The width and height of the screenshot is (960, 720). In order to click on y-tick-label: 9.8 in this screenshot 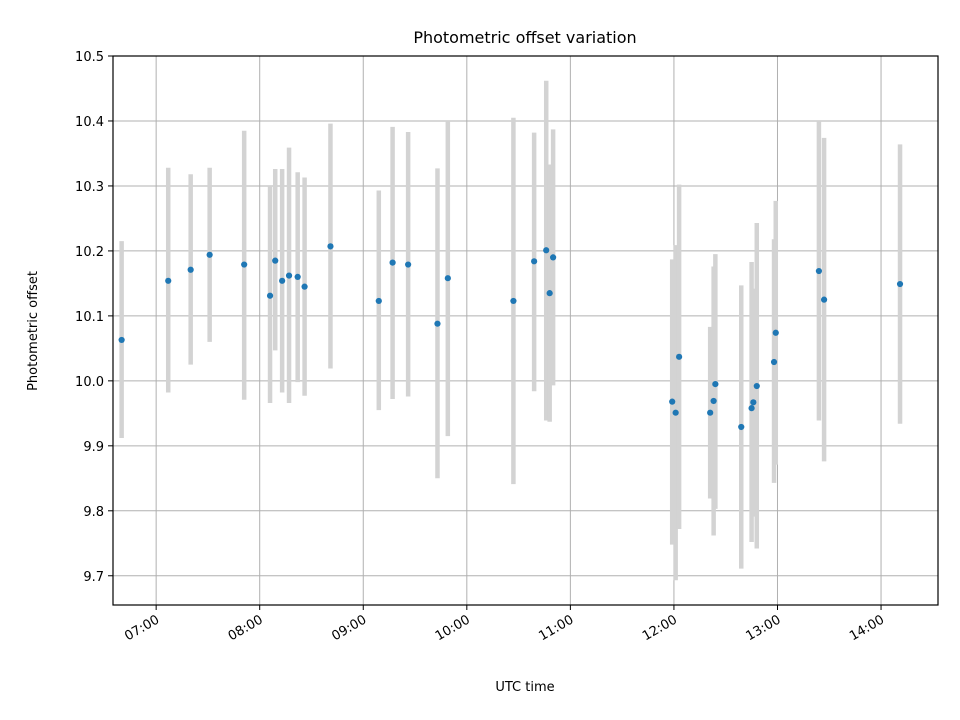, I will do `click(93, 512)`.